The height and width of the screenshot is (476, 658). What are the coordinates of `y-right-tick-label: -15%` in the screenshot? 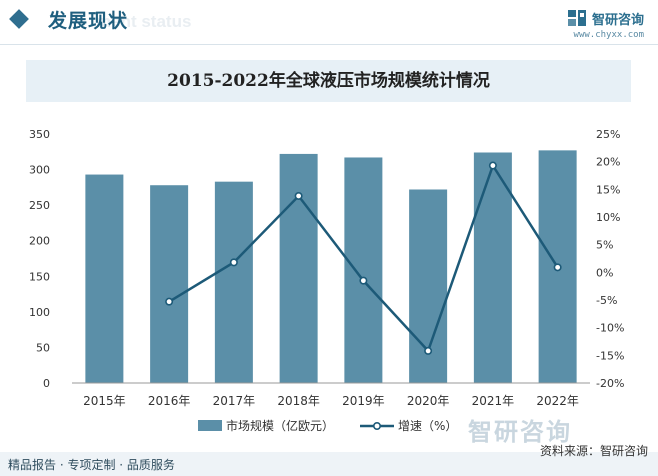 It's located at (610, 355).